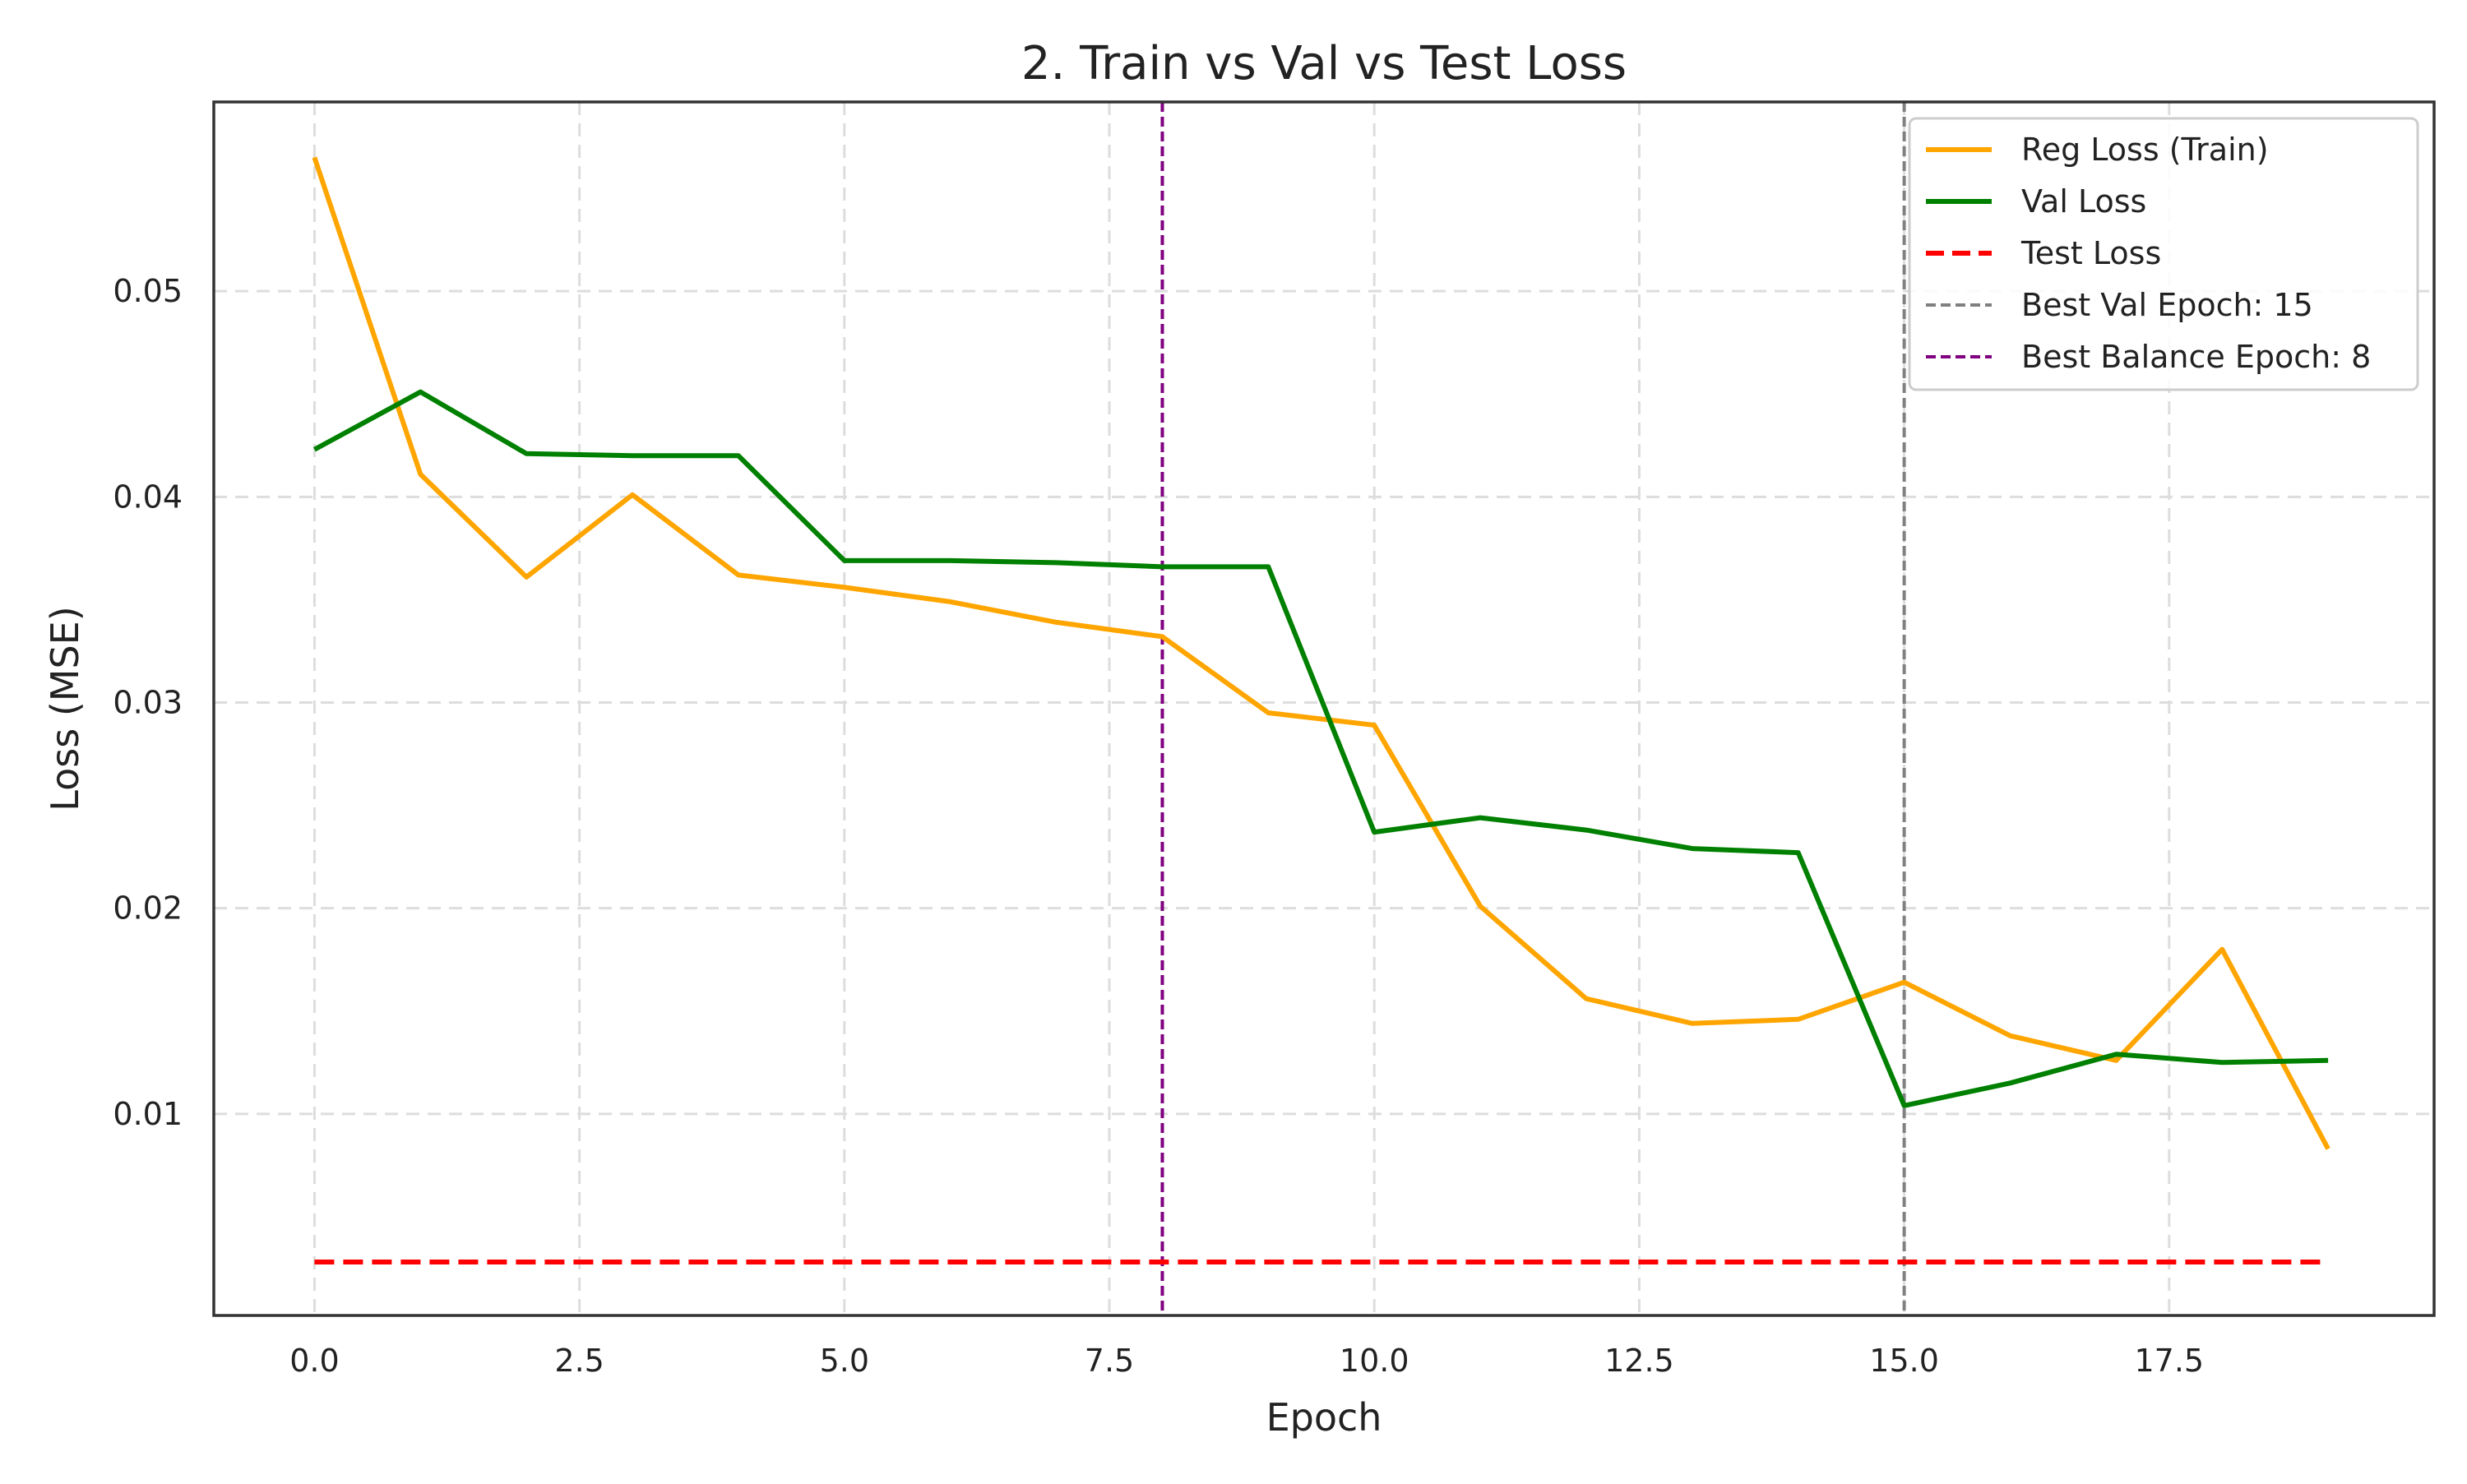 The width and height of the screenshot is (2467, 1484). Describe the element at coordinates (2145, 150) in the screenshot. I see `legend-label: Reg Loss (Train)` at that location.